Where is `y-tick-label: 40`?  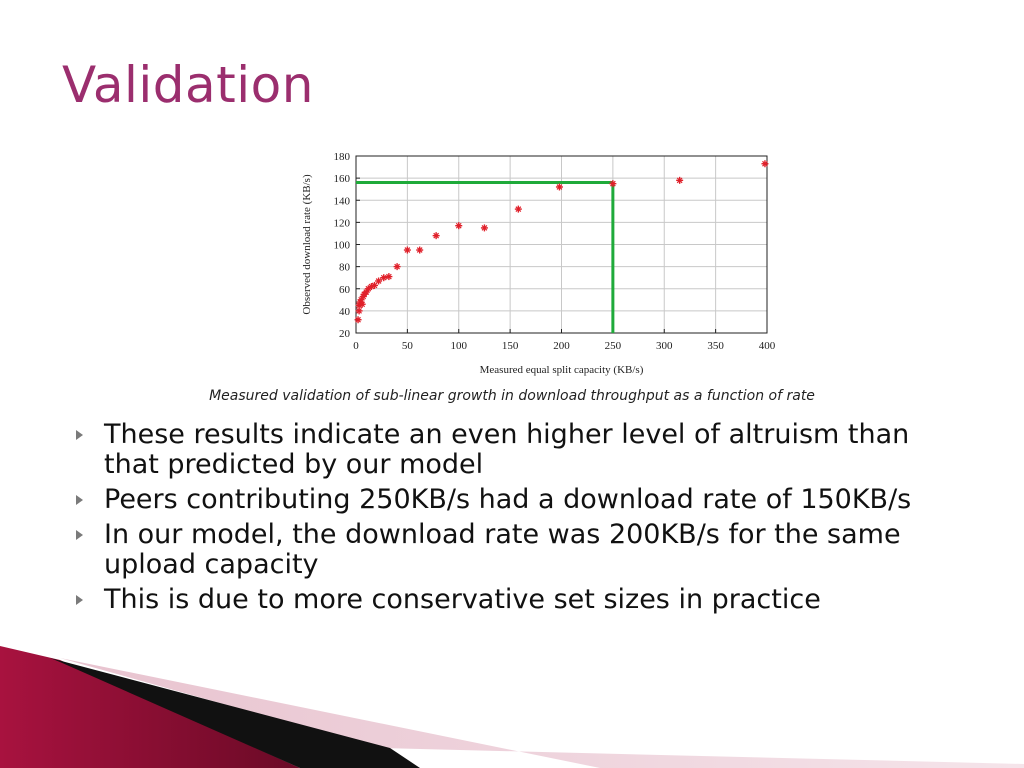
y-tick-label: 40 is located at coordinates (345, 312).